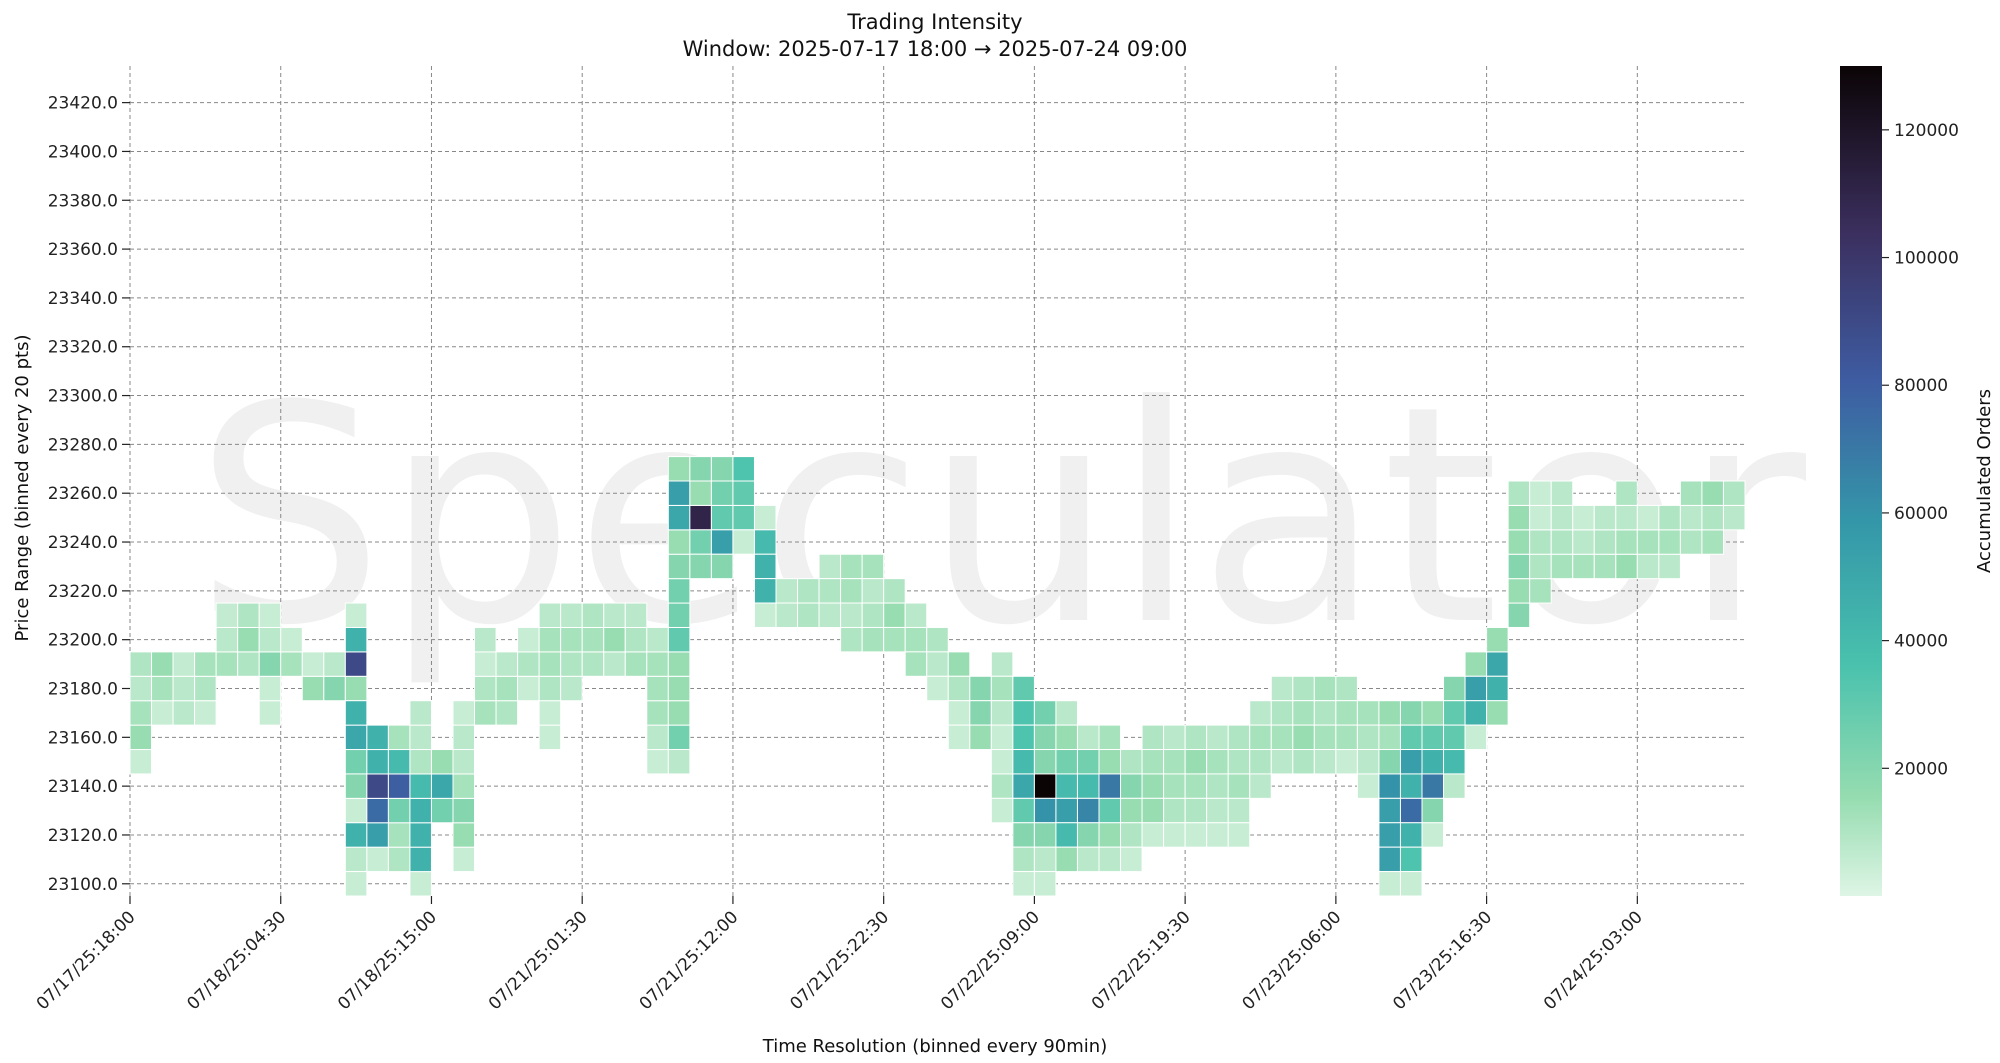  What do you see at coordinates (83, 104) in the screenshot?
I see `y-tick-label: 23420.0` at bounding box center [83, 104].